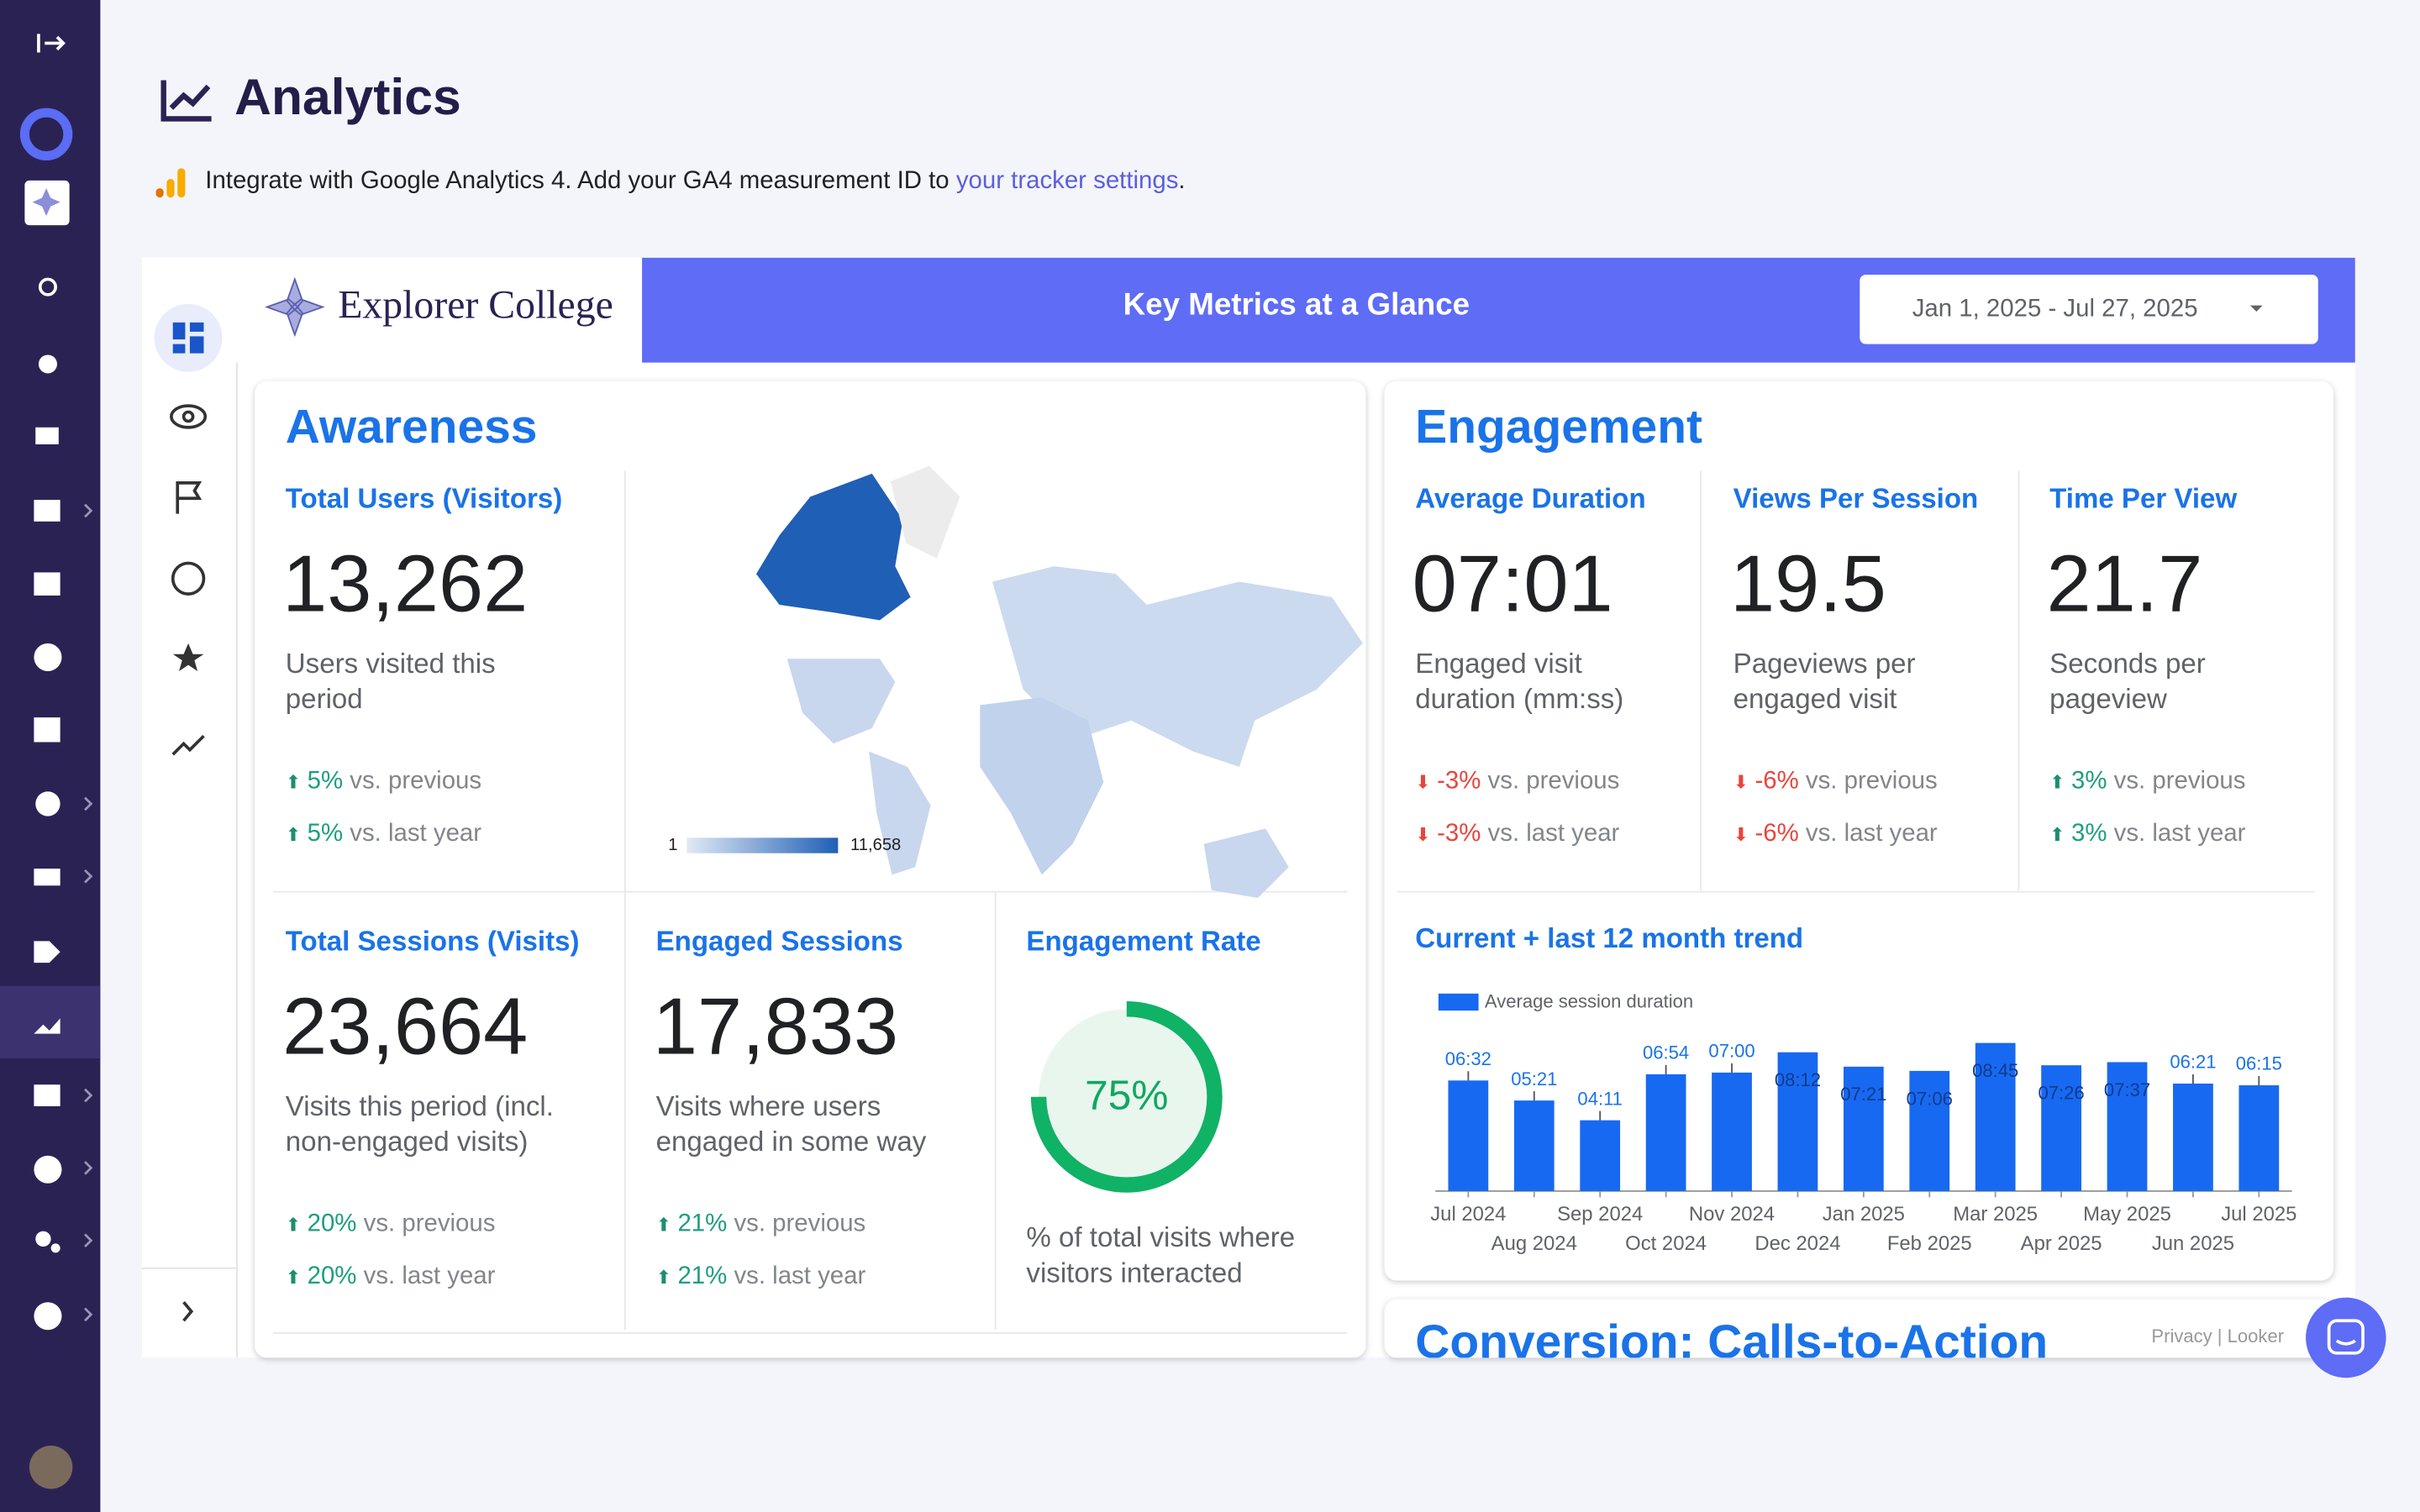 This screenshot has width=2420, height=1512. Describe the element at coordinates (295, 307) in the screenshot. I see `brand-logo` at that location.